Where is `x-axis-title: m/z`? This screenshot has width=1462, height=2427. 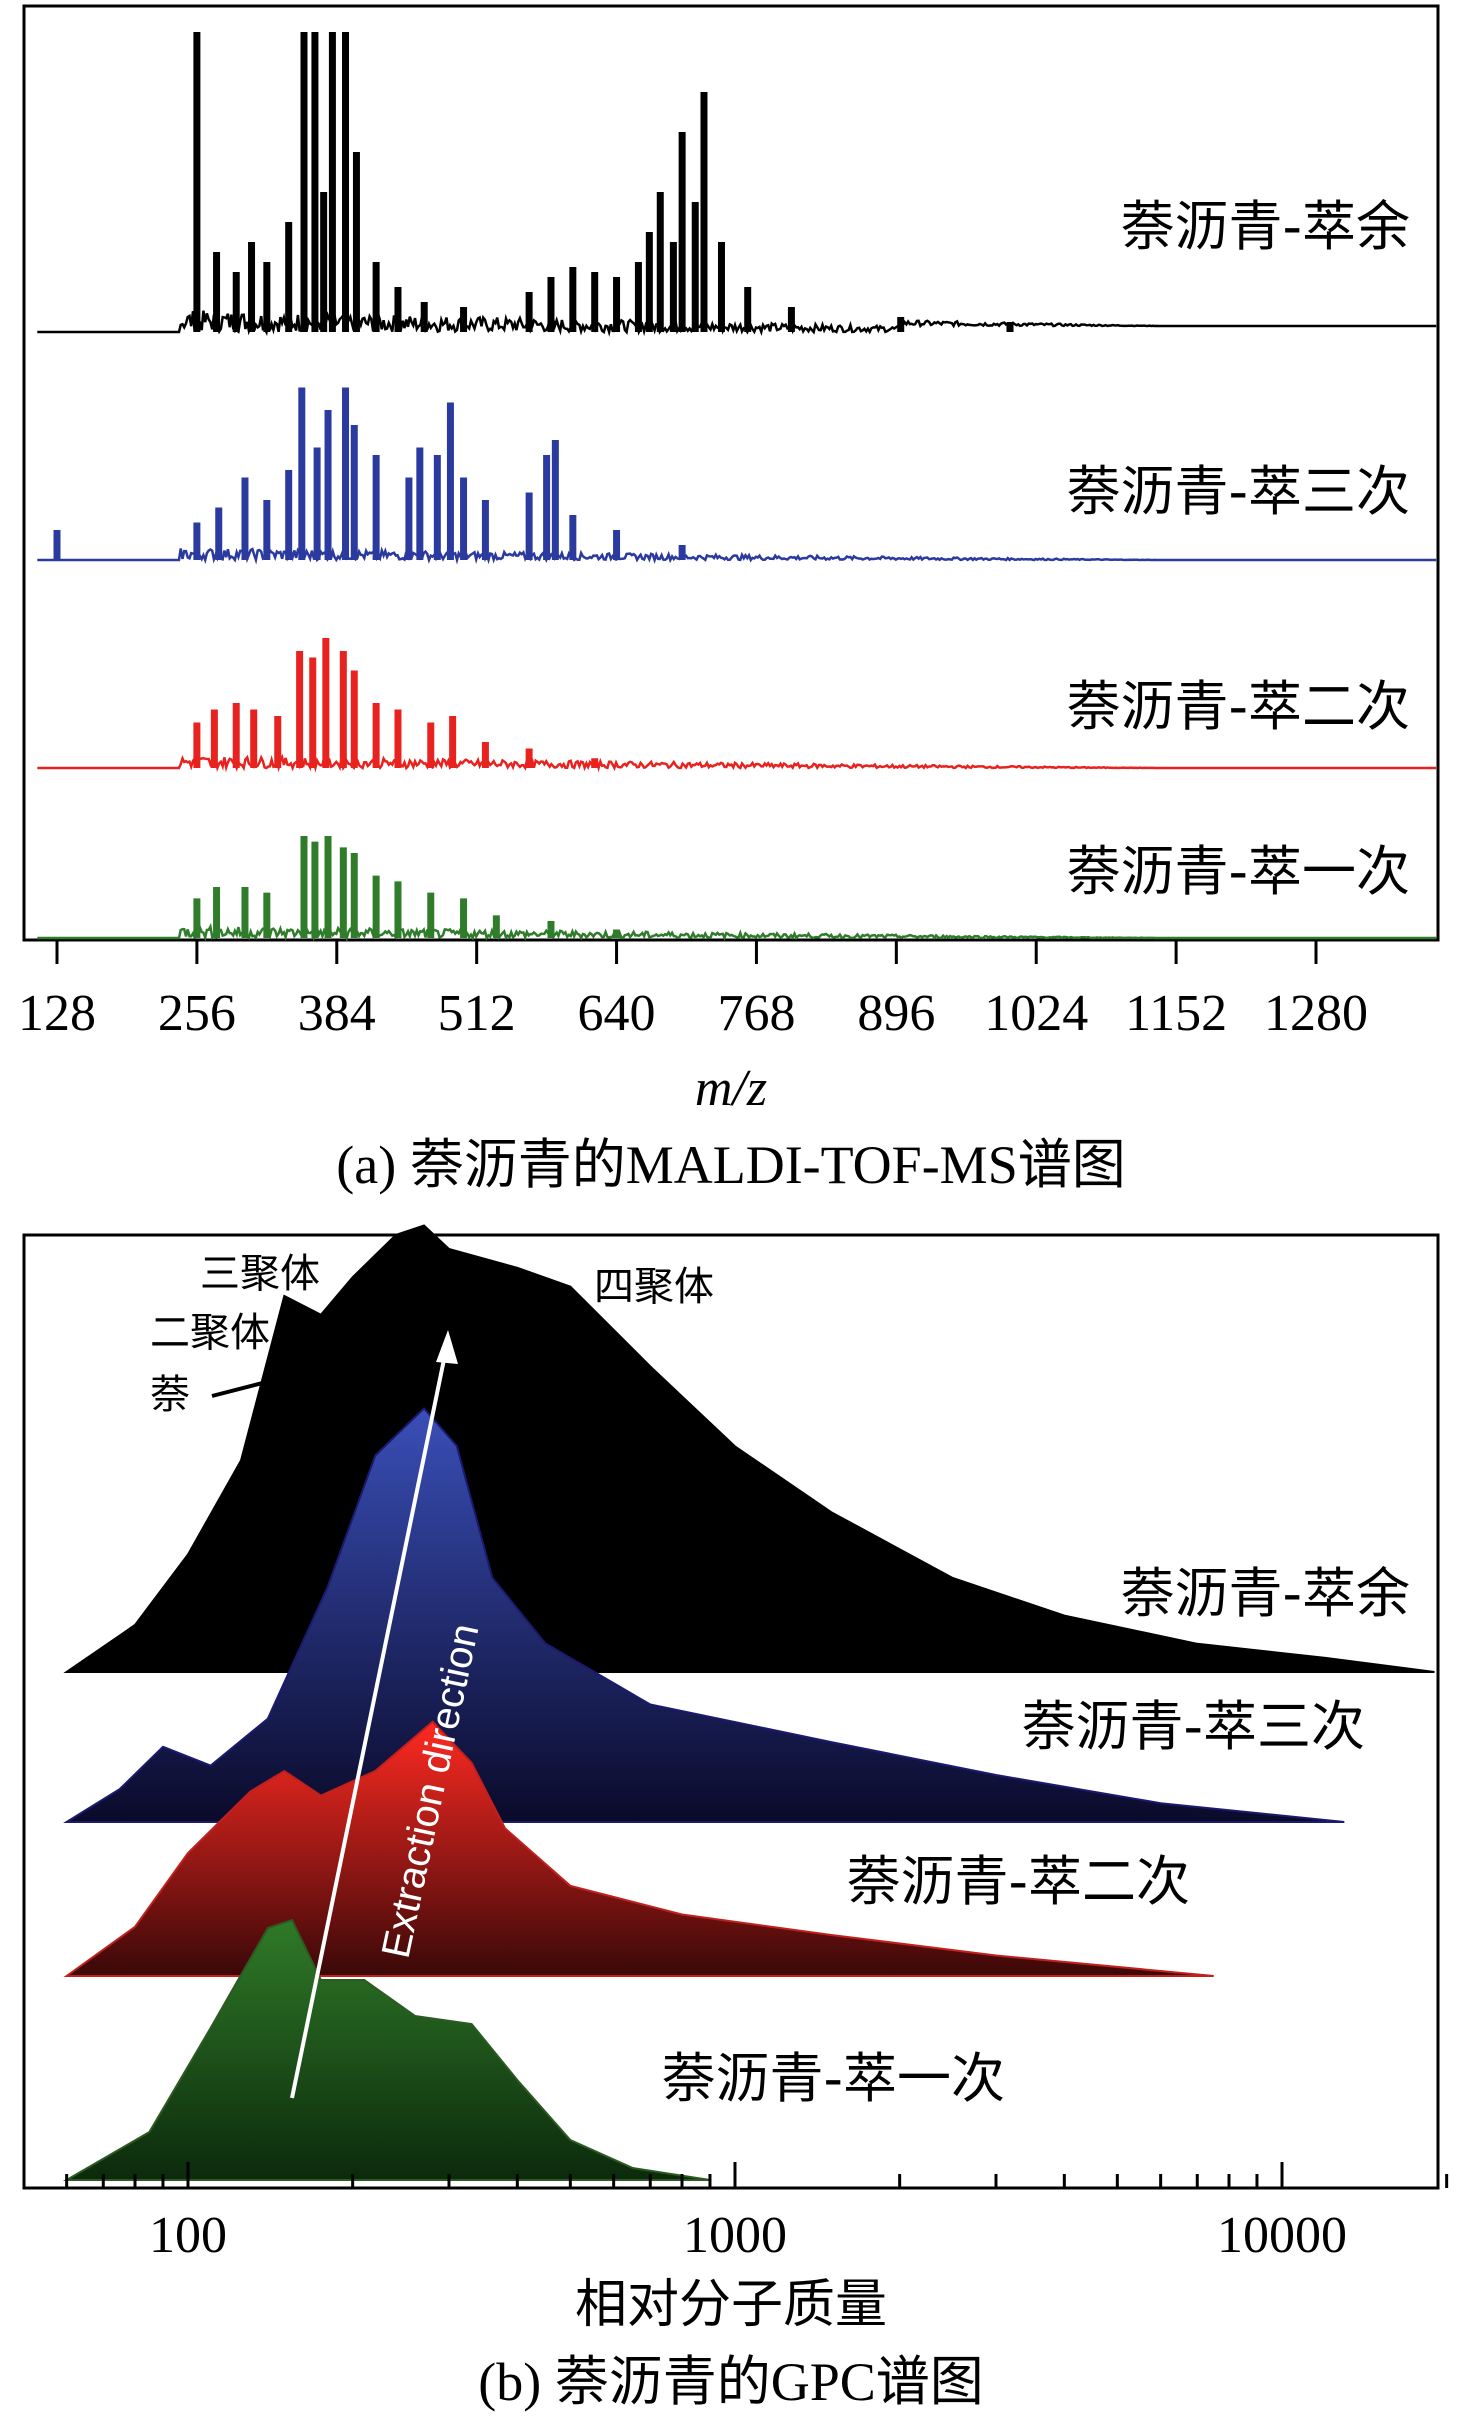 x-axis-title: m/z is located at coordinates (731, 1088).